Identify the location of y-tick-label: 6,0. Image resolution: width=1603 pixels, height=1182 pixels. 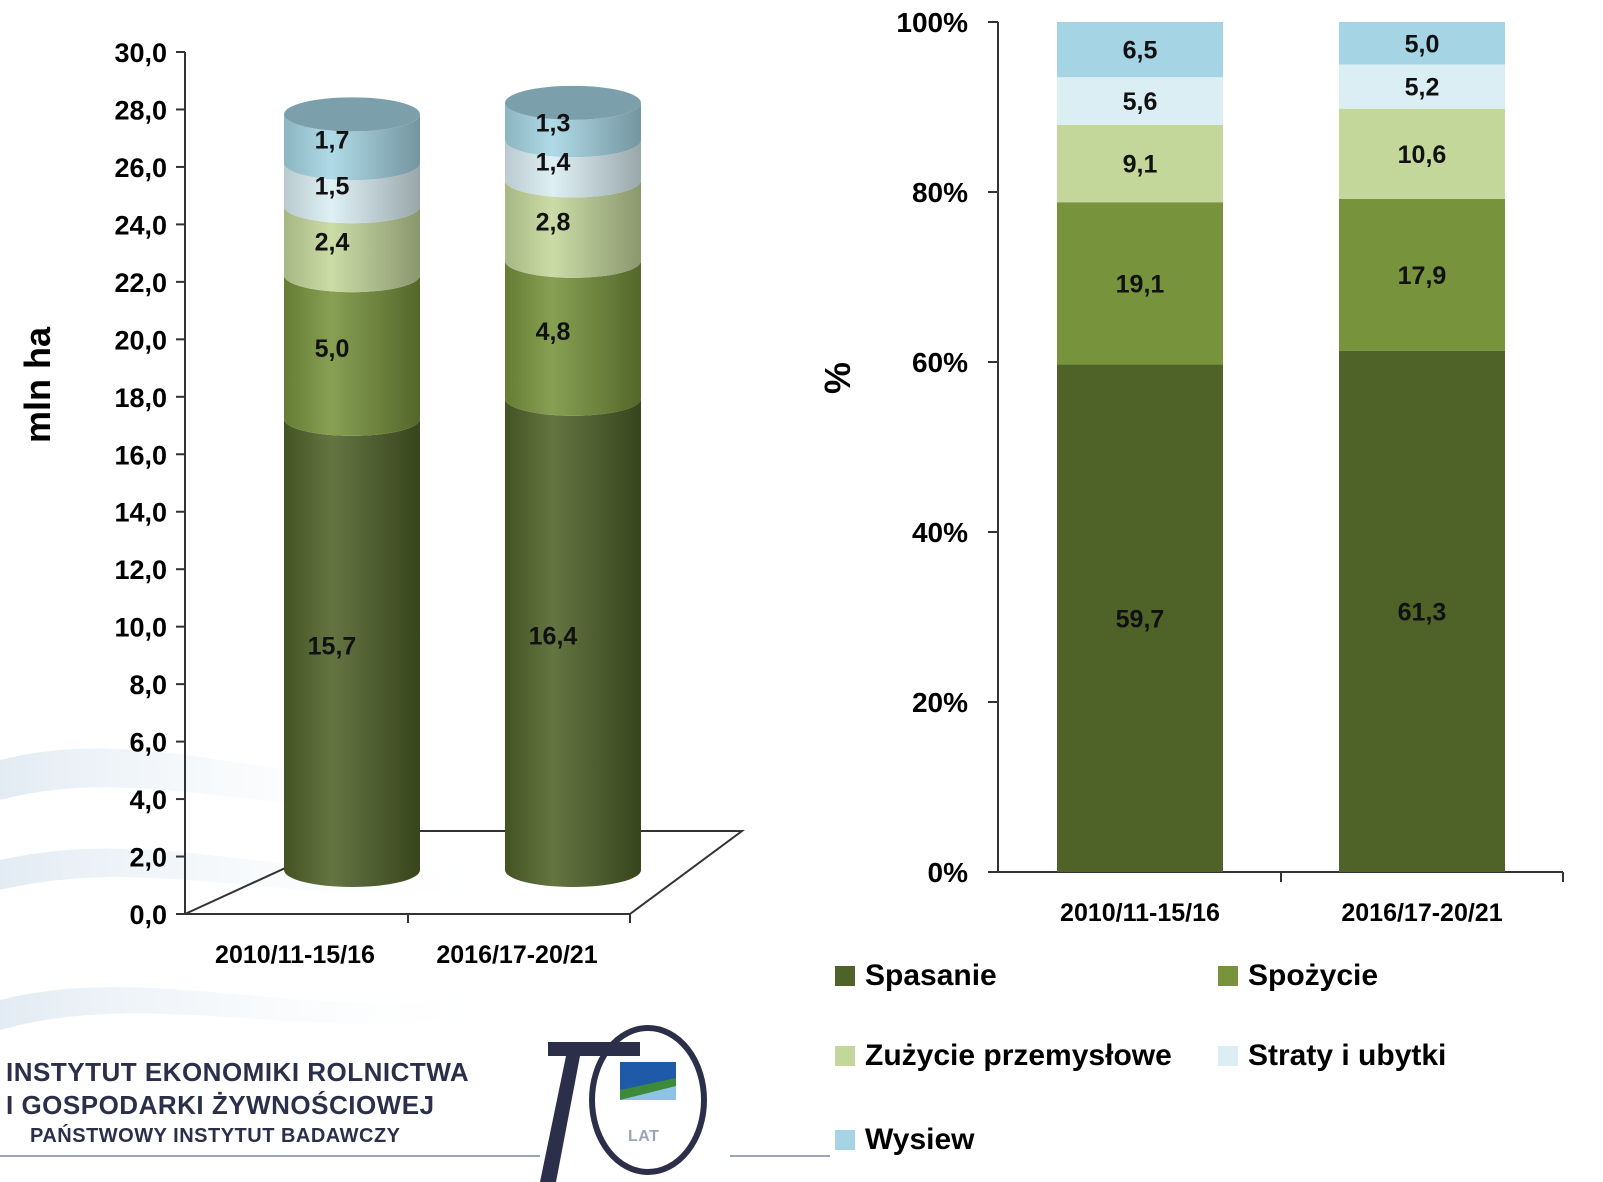
(148, 743).